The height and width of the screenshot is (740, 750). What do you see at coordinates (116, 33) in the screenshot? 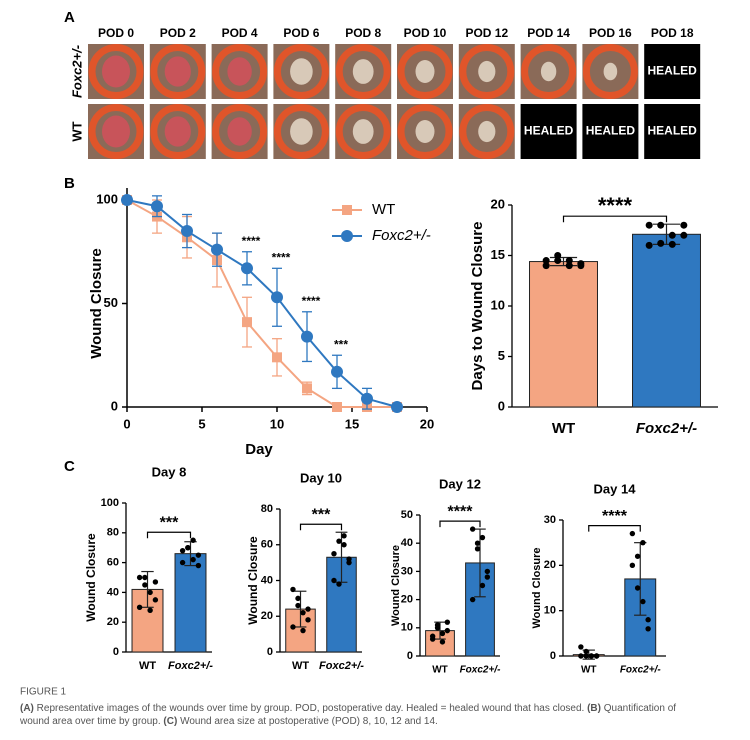
I see `column-label: POD 0` at bounding box center [116, 33].